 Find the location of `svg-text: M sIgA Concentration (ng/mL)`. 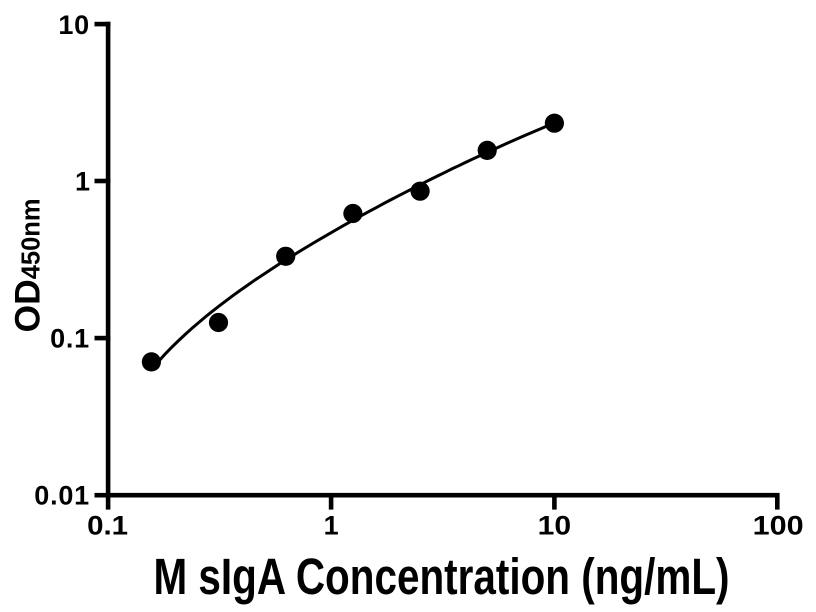

svg-text: M sIgA Concentration (ng/mL) is located at coordinates (442, 576).